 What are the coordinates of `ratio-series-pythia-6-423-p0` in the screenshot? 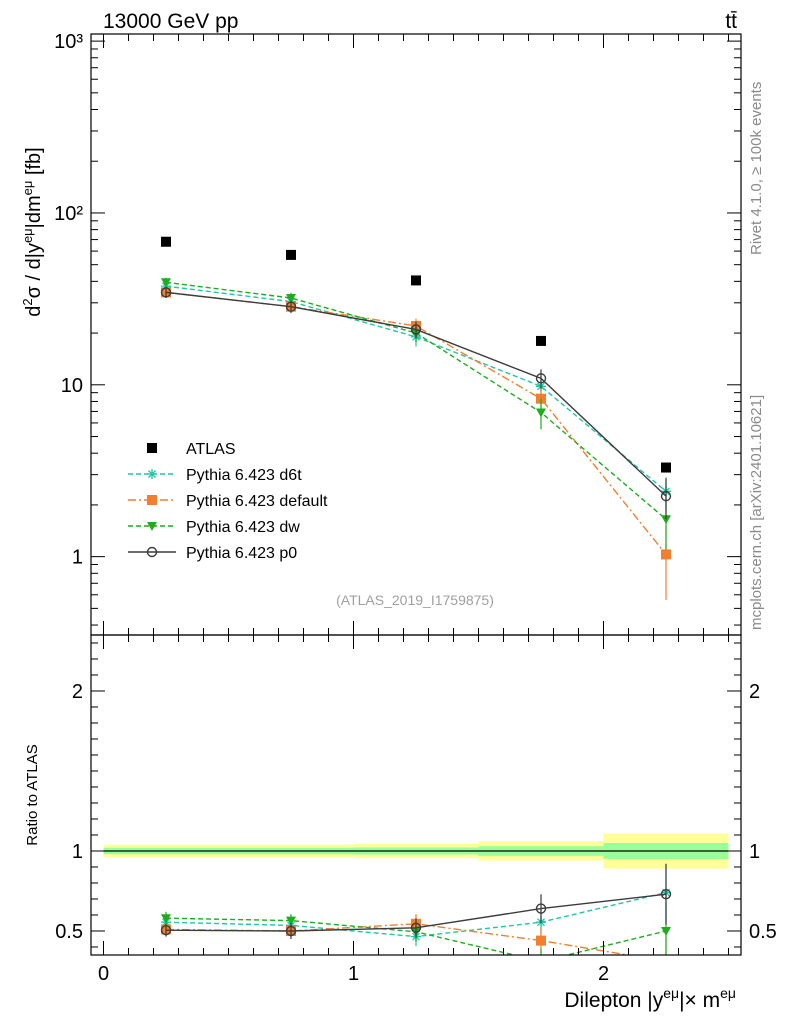 It's located at (416, 901).